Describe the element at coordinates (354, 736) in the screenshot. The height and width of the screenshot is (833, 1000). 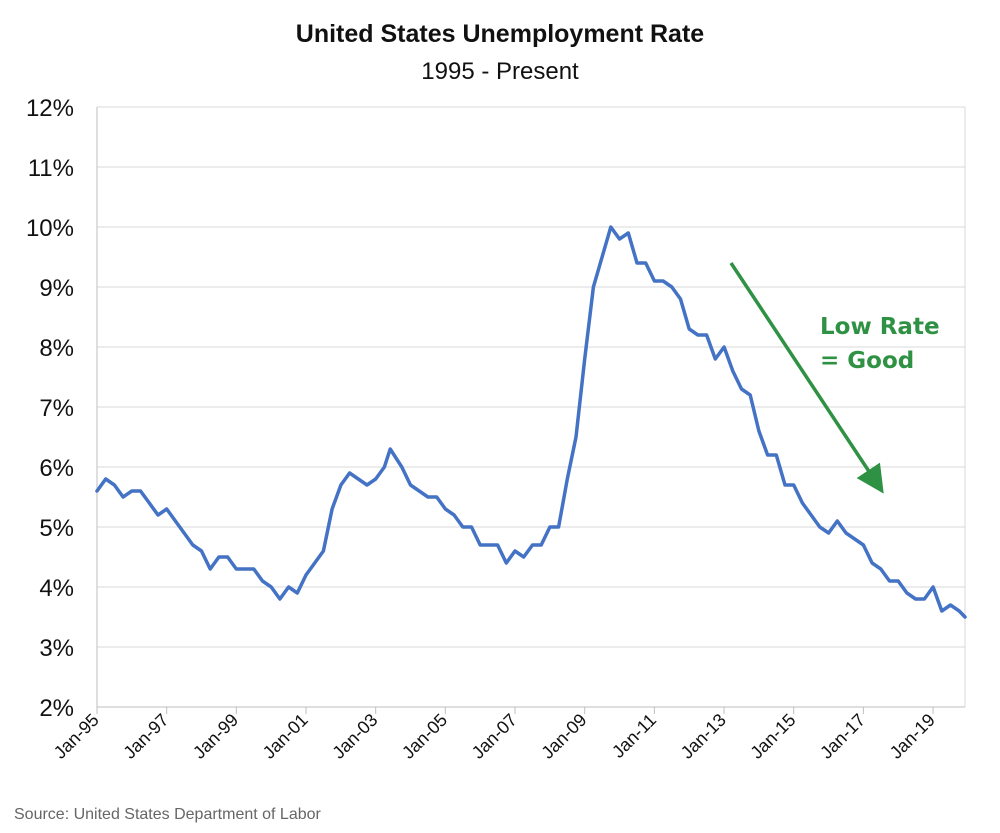
I see `x-tick-label: Jan-03` at that location.